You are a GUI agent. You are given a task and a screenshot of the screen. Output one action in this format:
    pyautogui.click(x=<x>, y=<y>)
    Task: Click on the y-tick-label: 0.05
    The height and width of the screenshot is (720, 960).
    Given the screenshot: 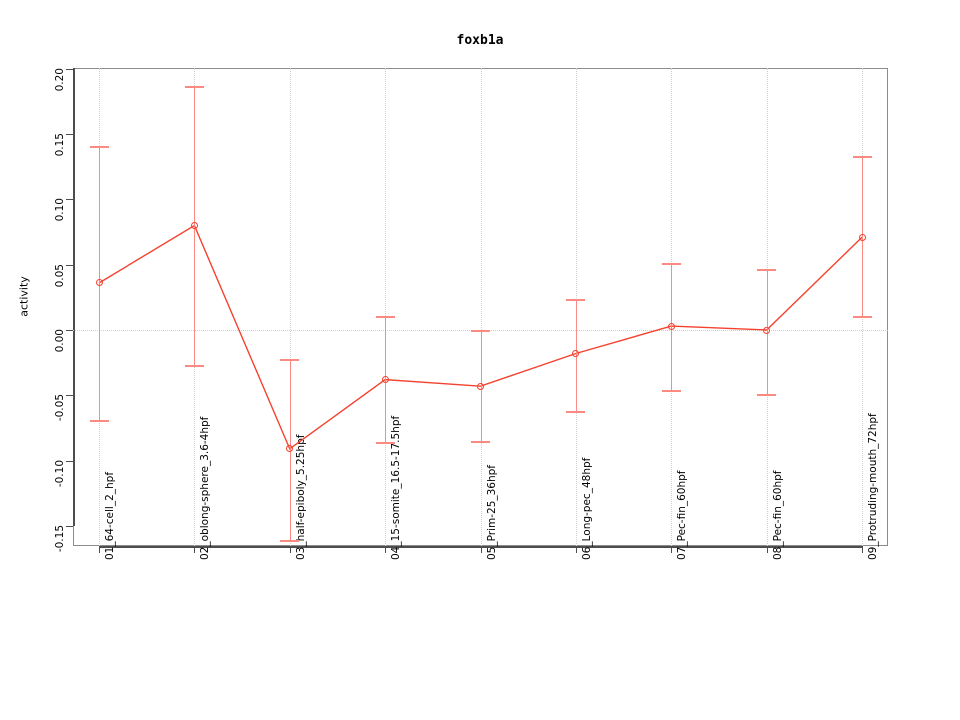 What is the action you would take?
    pyautogui.click(x=60, y=275)
    